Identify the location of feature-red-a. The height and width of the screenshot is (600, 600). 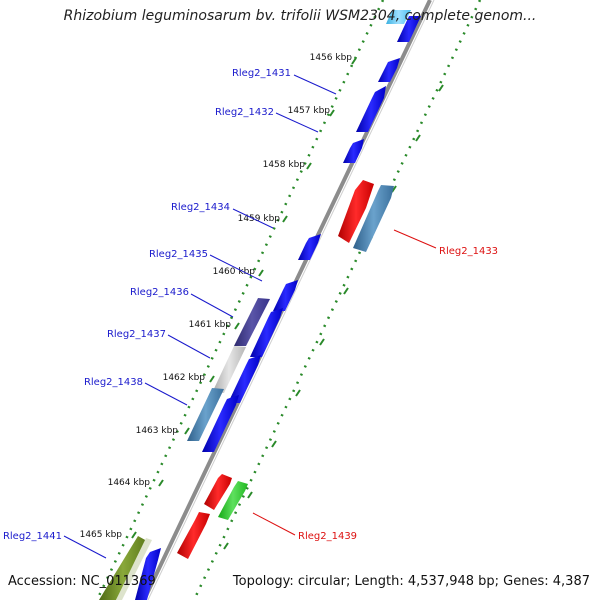
(218, 492).